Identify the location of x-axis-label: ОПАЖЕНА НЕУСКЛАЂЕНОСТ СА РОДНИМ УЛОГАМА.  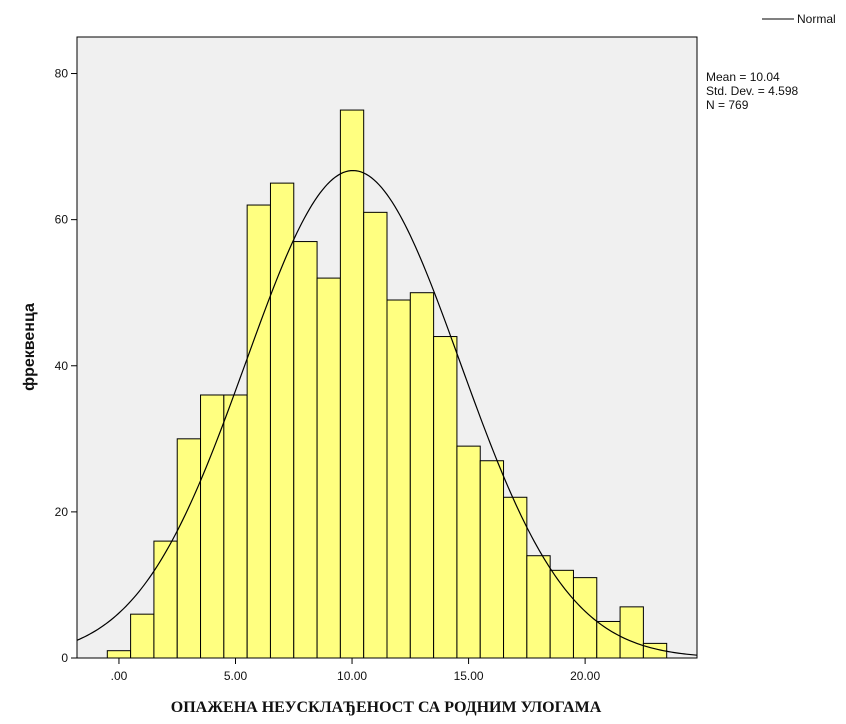
(386, 707).